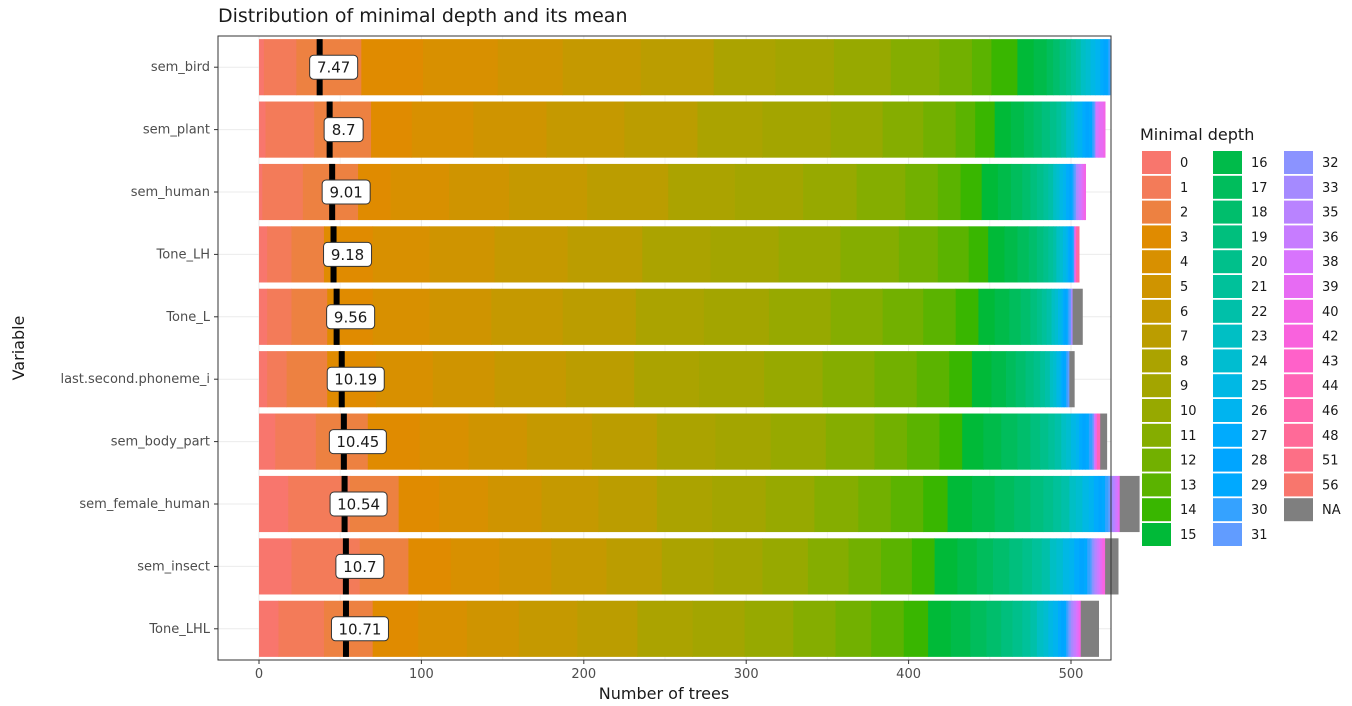 This screenshot has height=706, width=1352. I want to click on mean-label: 10.71, so click(359, 629).